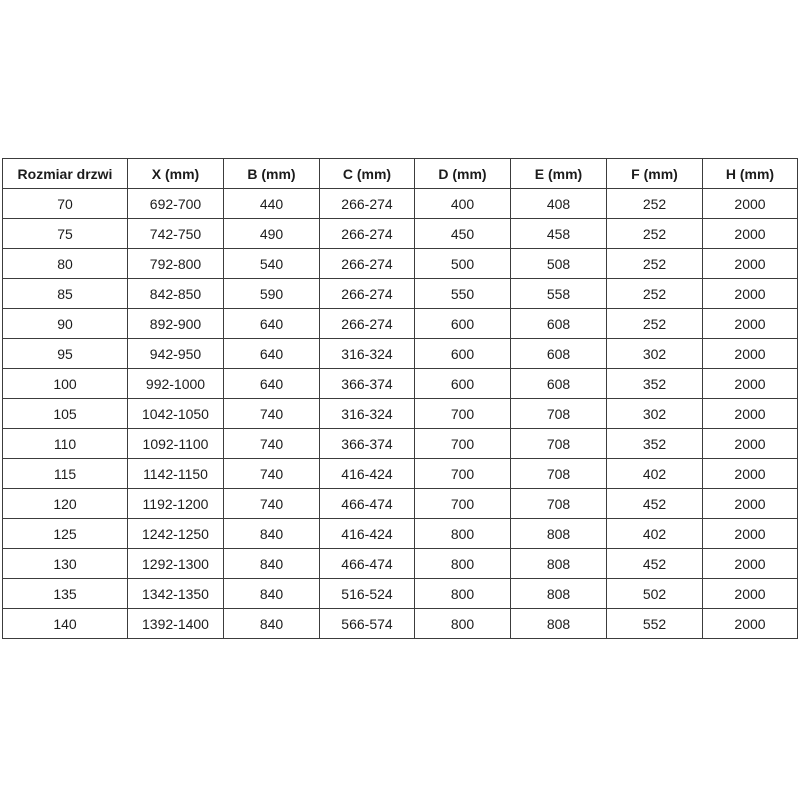  Describe the element at coordinates (400, 503) in the screenshot. I see `table-row: 120 1192-1200 740 466-474 700 708 452 2000` at that location.